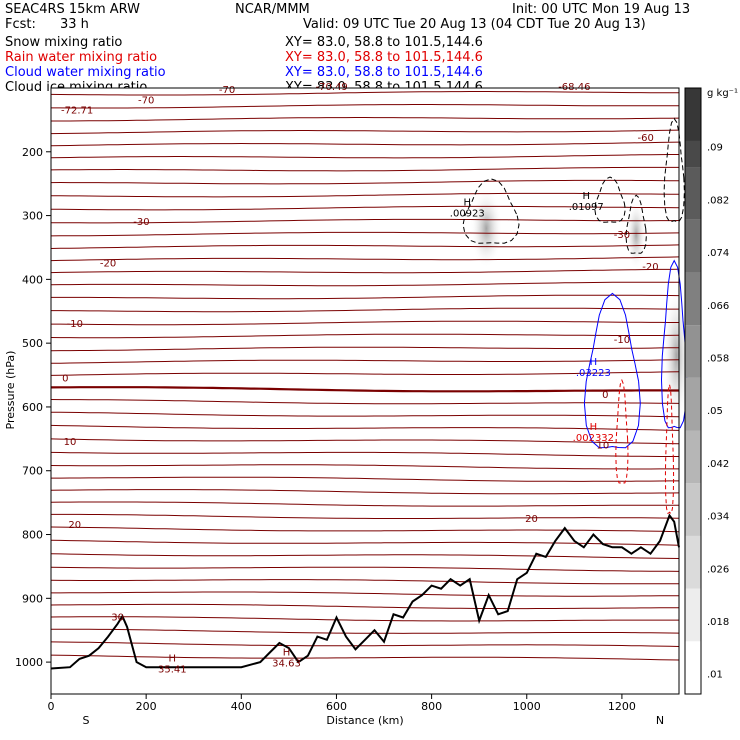 The height and width of the screenshot is (740, 740). What do you see at coordinates (718, 306) in the screenshot?
I see `colorbar-tick-label: .066` at bounding box center [718, 306].